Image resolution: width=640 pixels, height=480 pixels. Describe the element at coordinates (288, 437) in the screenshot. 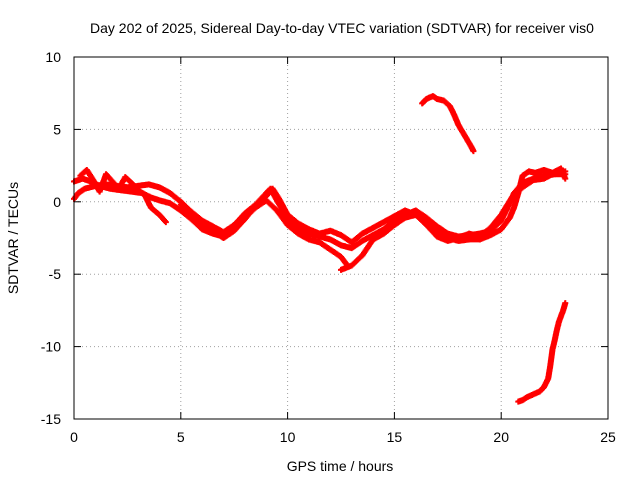

I see `x-tick-label: 10` at that location.